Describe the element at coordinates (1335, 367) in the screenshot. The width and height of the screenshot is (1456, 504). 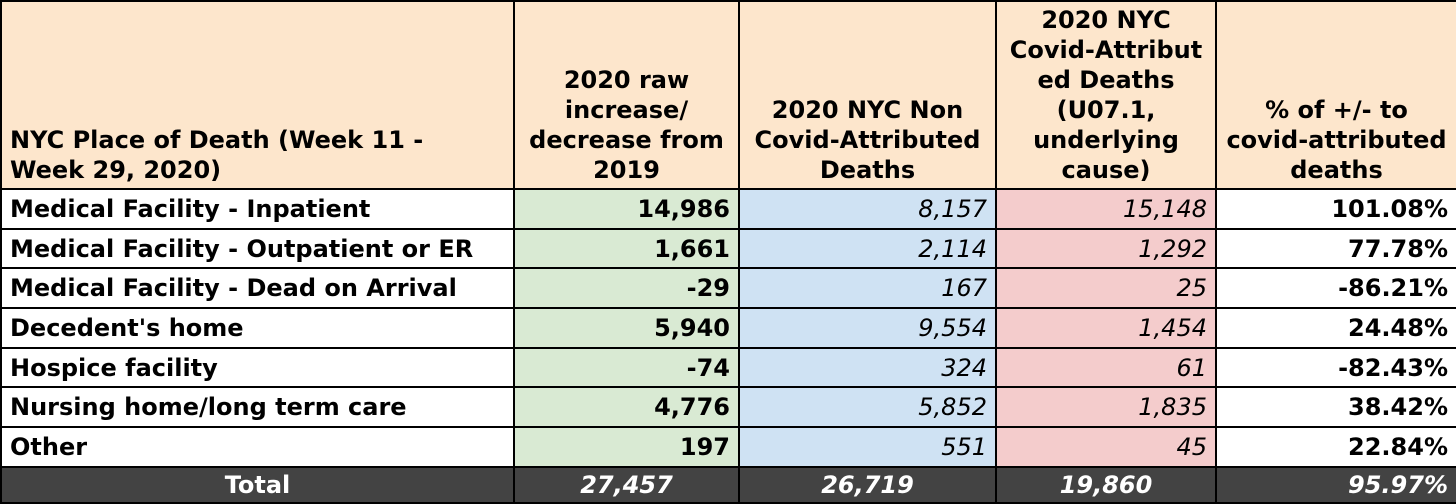
I see `percent-cell: -82.43%` at that location.